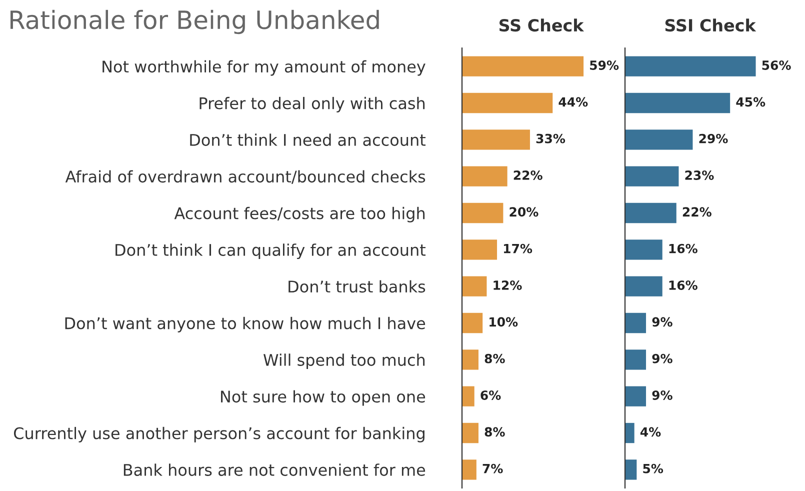  What do you see at coordinates (194, 22) in the screenshot?
I see `text: Rationale for Being Unbanked` at bounding box center [194, 22].